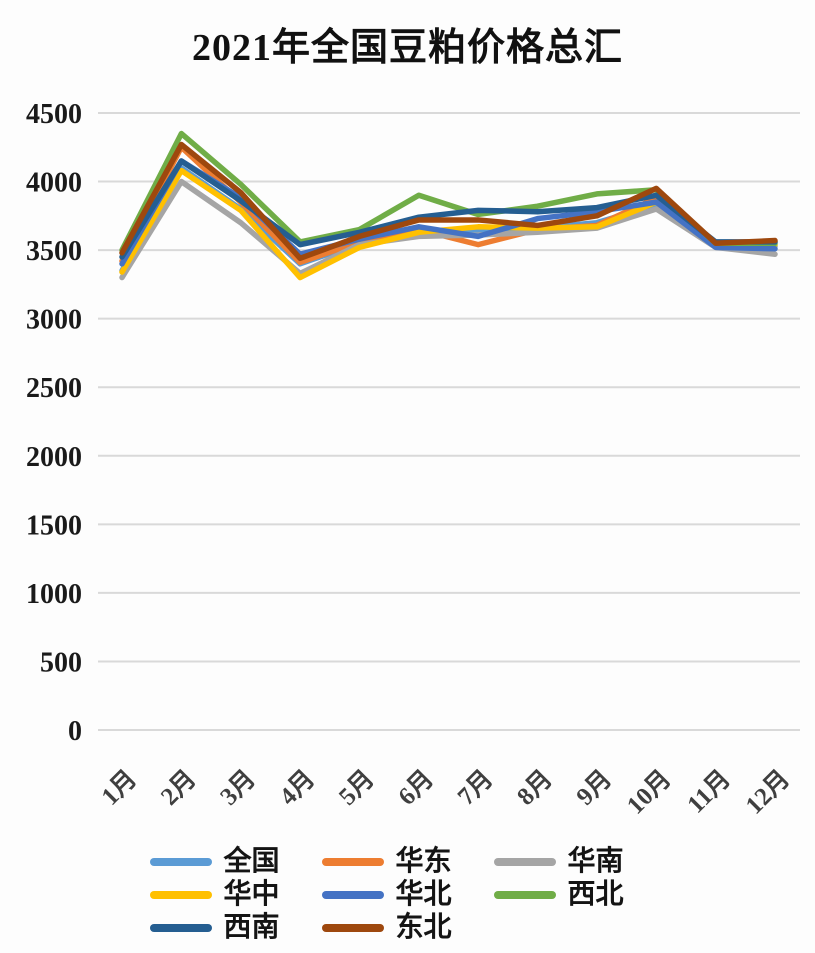 This screenshot has width=815, height=953. What do you see at coordinates (535, 788) in the screenshot?
I see `x-tick-label: 8月` at bounding box center [535, 788].